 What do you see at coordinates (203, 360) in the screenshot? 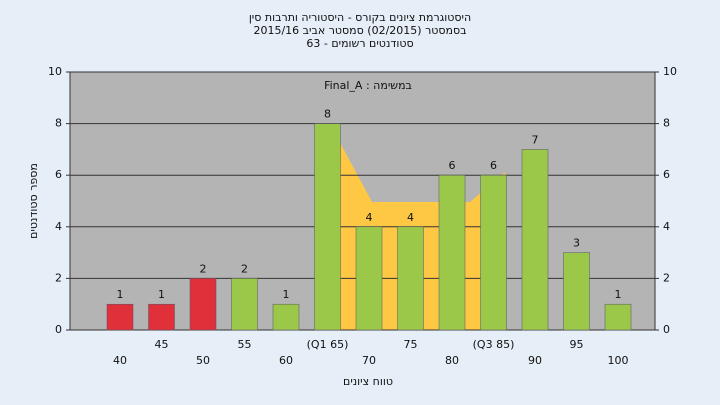
I see `x-tick-label: 50` at bounding box center [203, 360].